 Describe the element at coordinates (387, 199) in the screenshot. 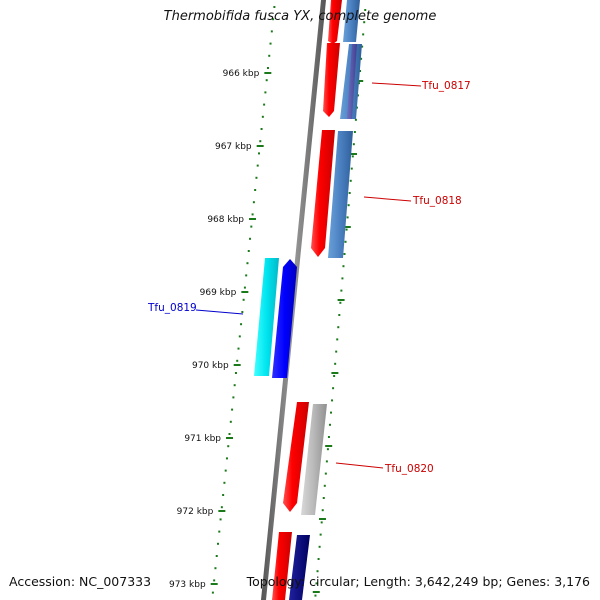

I see `callout-line-tfu0818` at that location.